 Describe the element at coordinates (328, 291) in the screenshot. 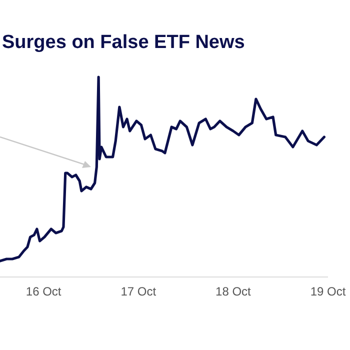

I see `x-tick-label: 19 Oct` at that location.